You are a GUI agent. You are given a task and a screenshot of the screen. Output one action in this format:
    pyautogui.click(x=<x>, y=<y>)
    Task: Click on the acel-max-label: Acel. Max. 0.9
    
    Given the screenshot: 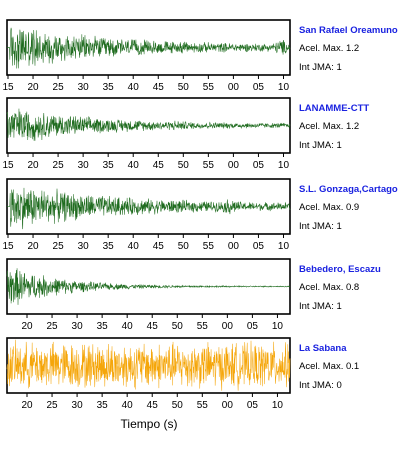 What is the action you would take?
    pyautogui.click(x=329, y=207)
    